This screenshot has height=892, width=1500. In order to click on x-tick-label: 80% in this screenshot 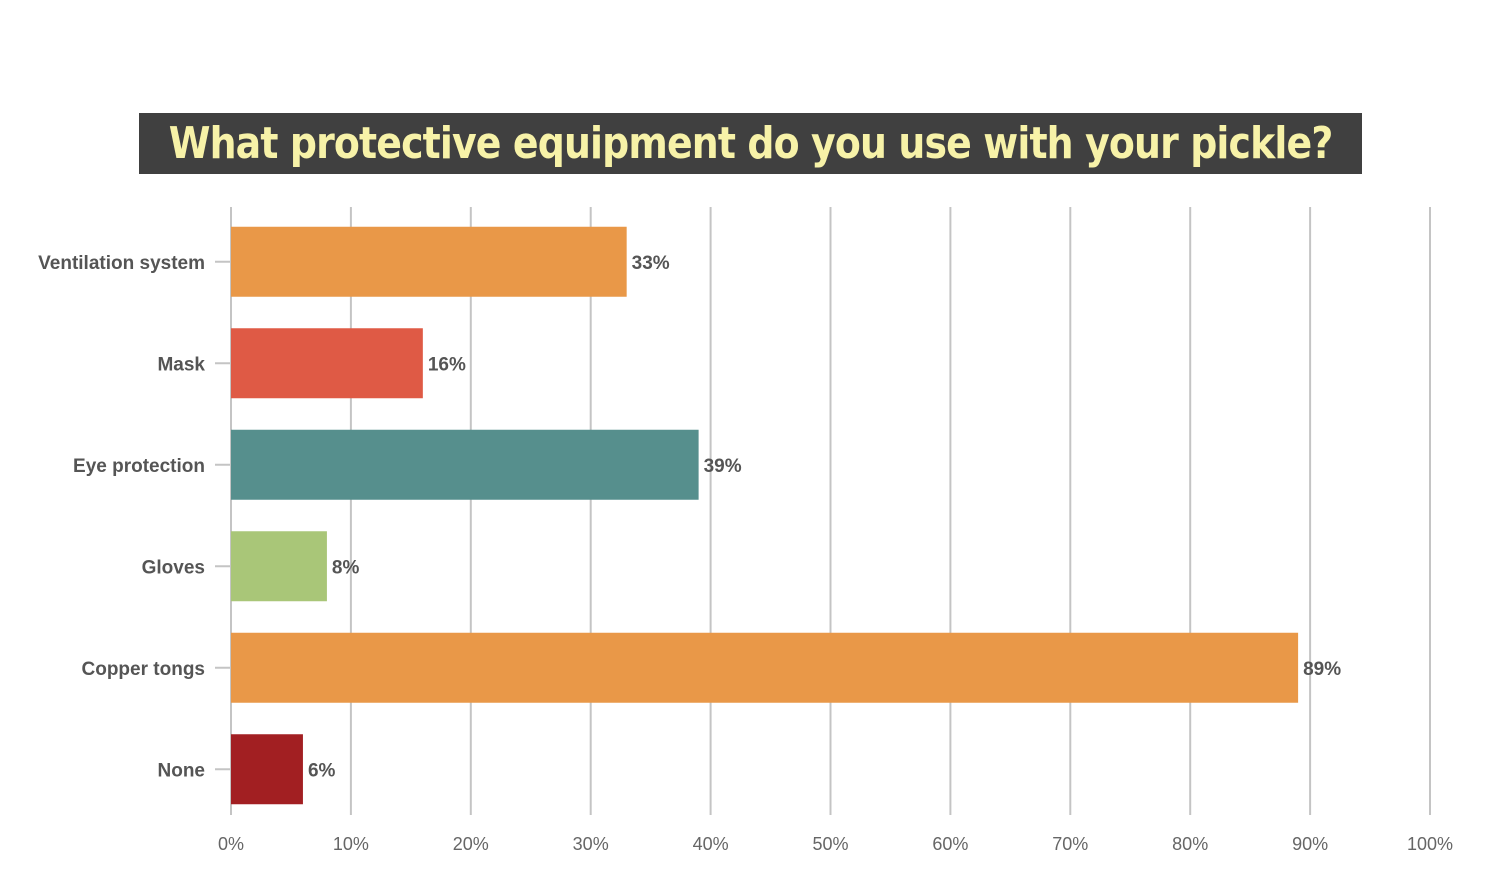, I will do `click(1190, 844)`.